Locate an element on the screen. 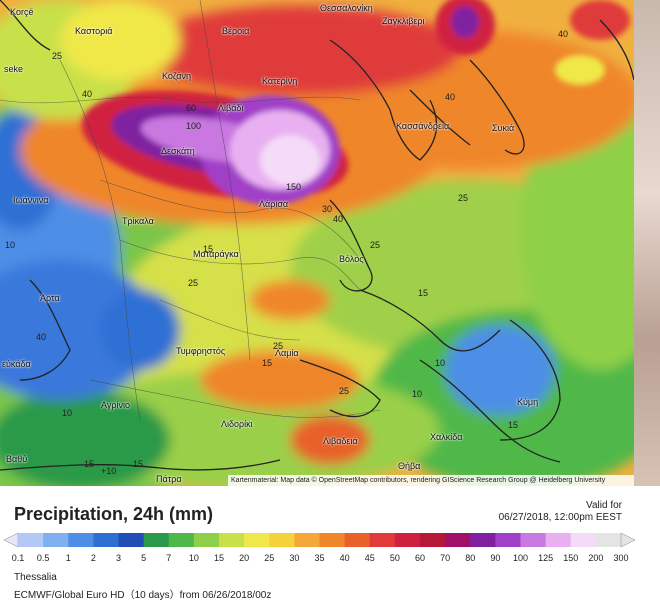  city-label: Βέροια is located at coordinates (236, 31).